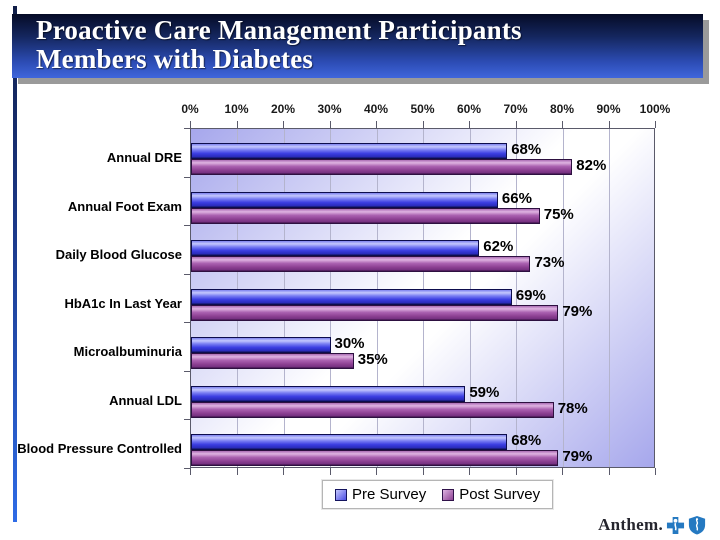 The height and width of the screenshot is (540, 720). I want to click on value-label-post: 75%, so click(558, 214).